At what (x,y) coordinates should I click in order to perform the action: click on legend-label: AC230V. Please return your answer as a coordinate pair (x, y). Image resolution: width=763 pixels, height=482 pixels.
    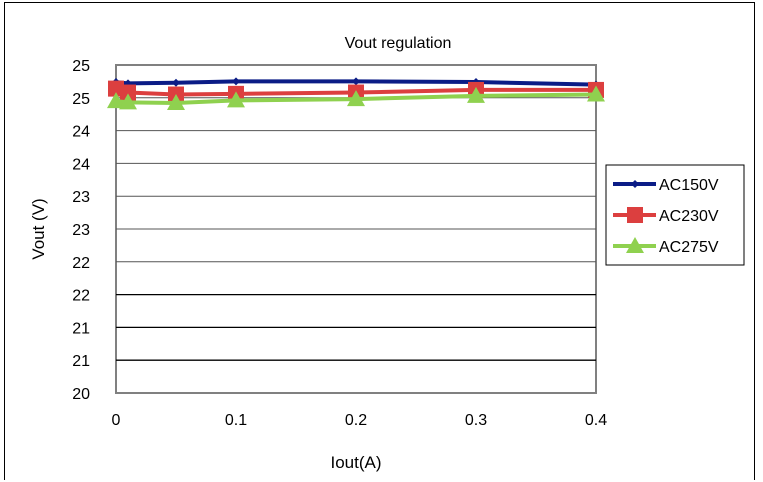
    Looking at the image, I should click on (689, 216).